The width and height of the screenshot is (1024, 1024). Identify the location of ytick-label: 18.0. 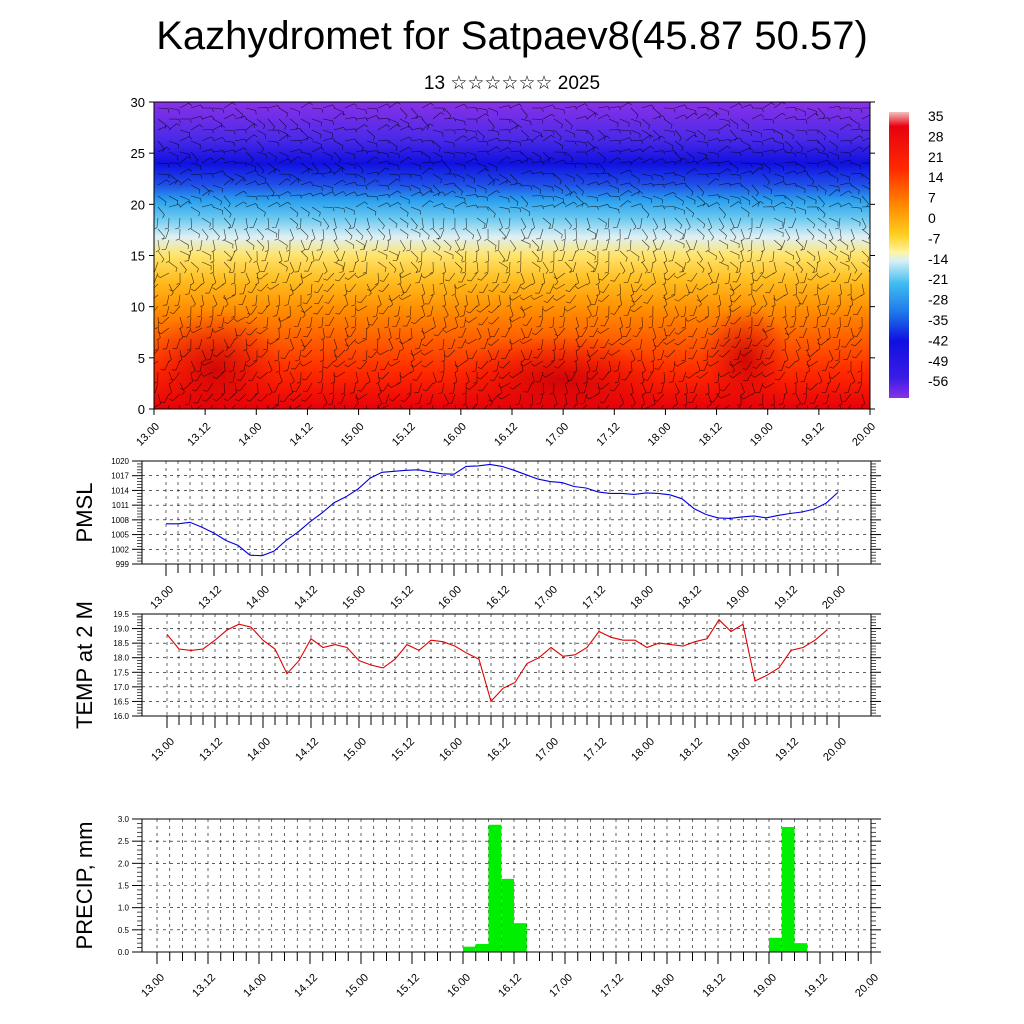
(121, 658).